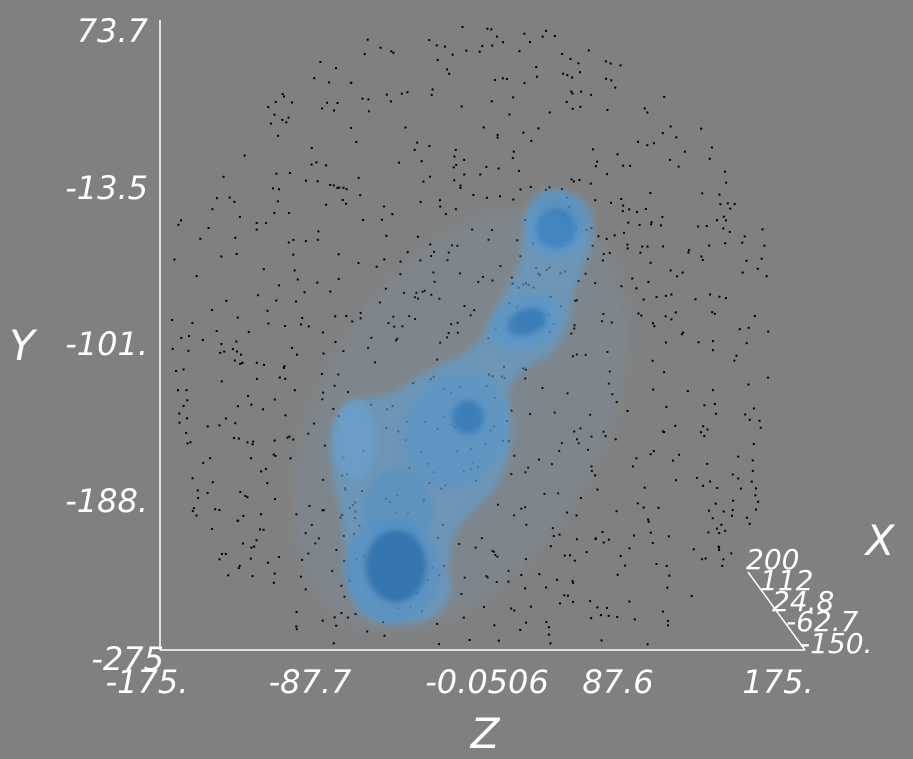  I want to click on z-tick-label: -175., so click(147, 682).